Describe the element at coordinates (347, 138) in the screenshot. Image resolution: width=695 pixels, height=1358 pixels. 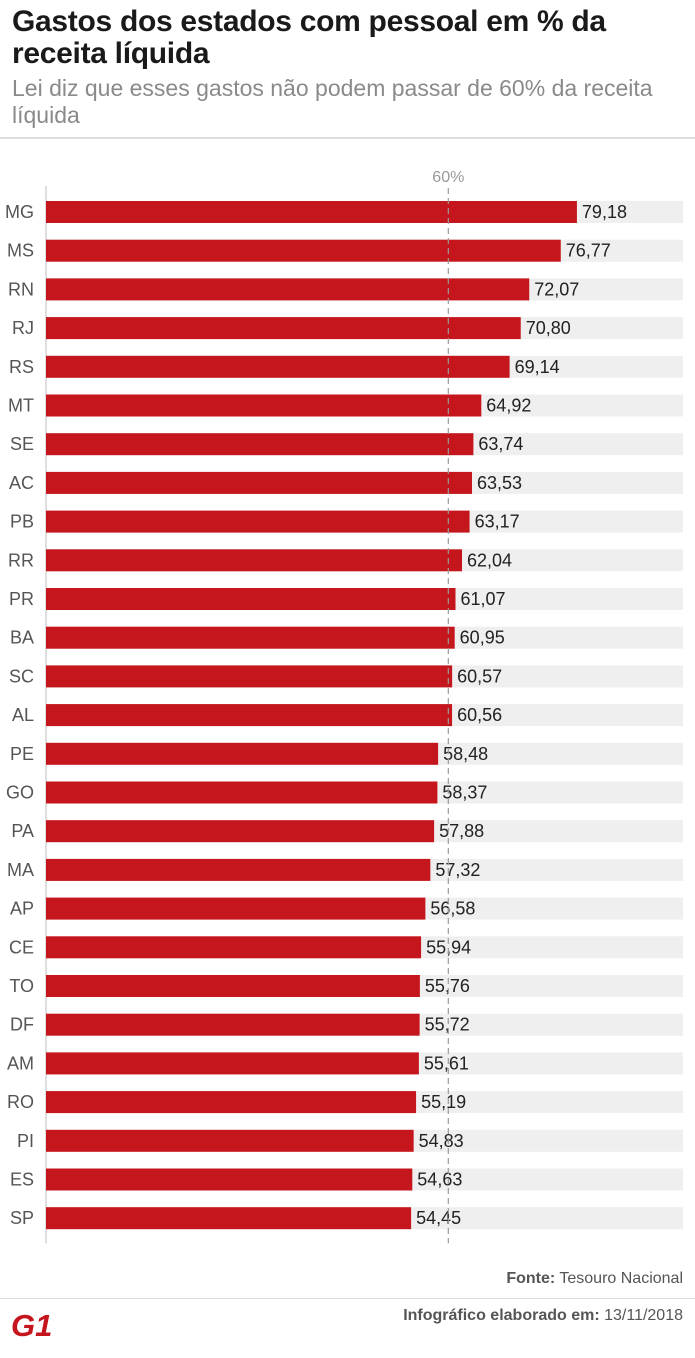
I see `header-divider` at that location.